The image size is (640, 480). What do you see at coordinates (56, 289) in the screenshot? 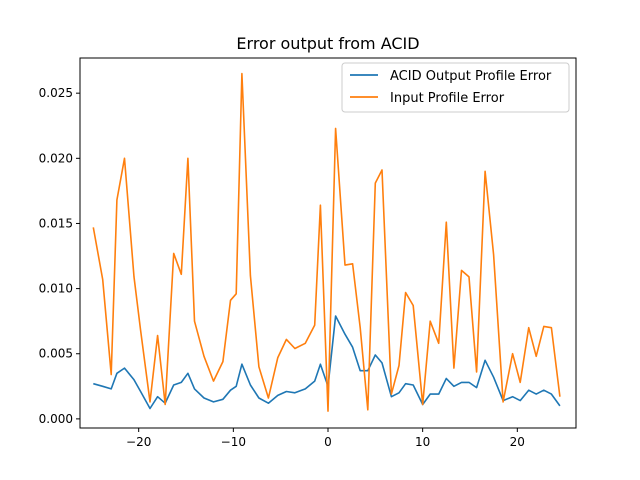
I see `y-tick-label: 0.010` at bounding box center [56, 289].